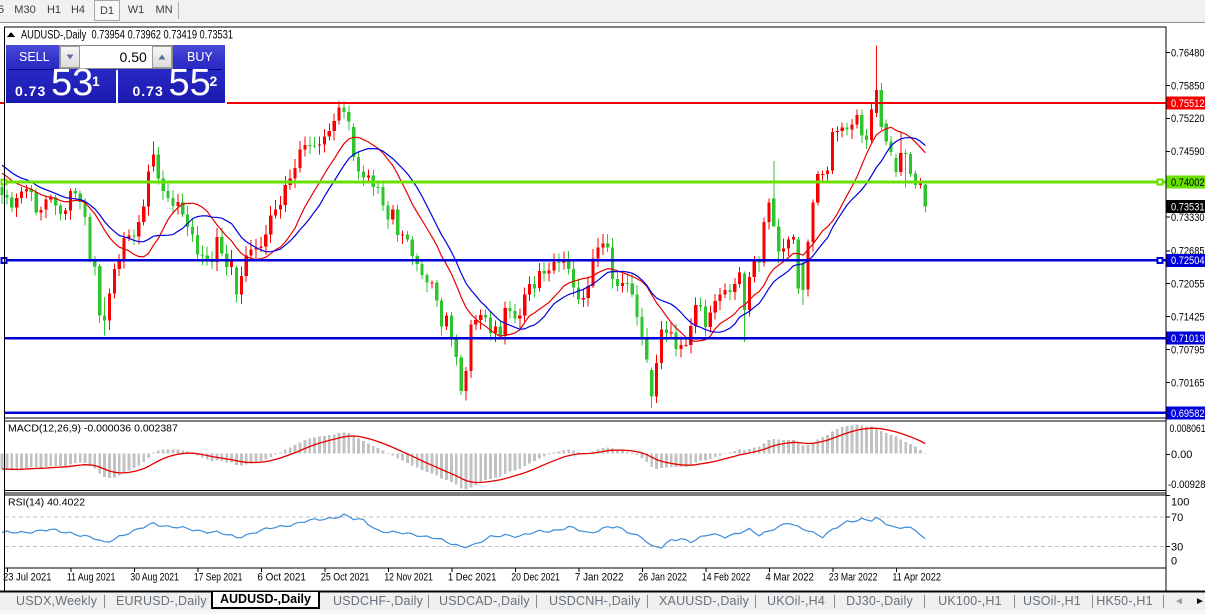 The height and width of the screenshot is (614, 1205). What do you see at coordinates (93, 429) in the screenshot?
I see `svg-text:MACD(12,26,9) -0.000036 0.0023: MACD(12,26,9) -0.000036 0.002387` at bounding box center [93, 429].